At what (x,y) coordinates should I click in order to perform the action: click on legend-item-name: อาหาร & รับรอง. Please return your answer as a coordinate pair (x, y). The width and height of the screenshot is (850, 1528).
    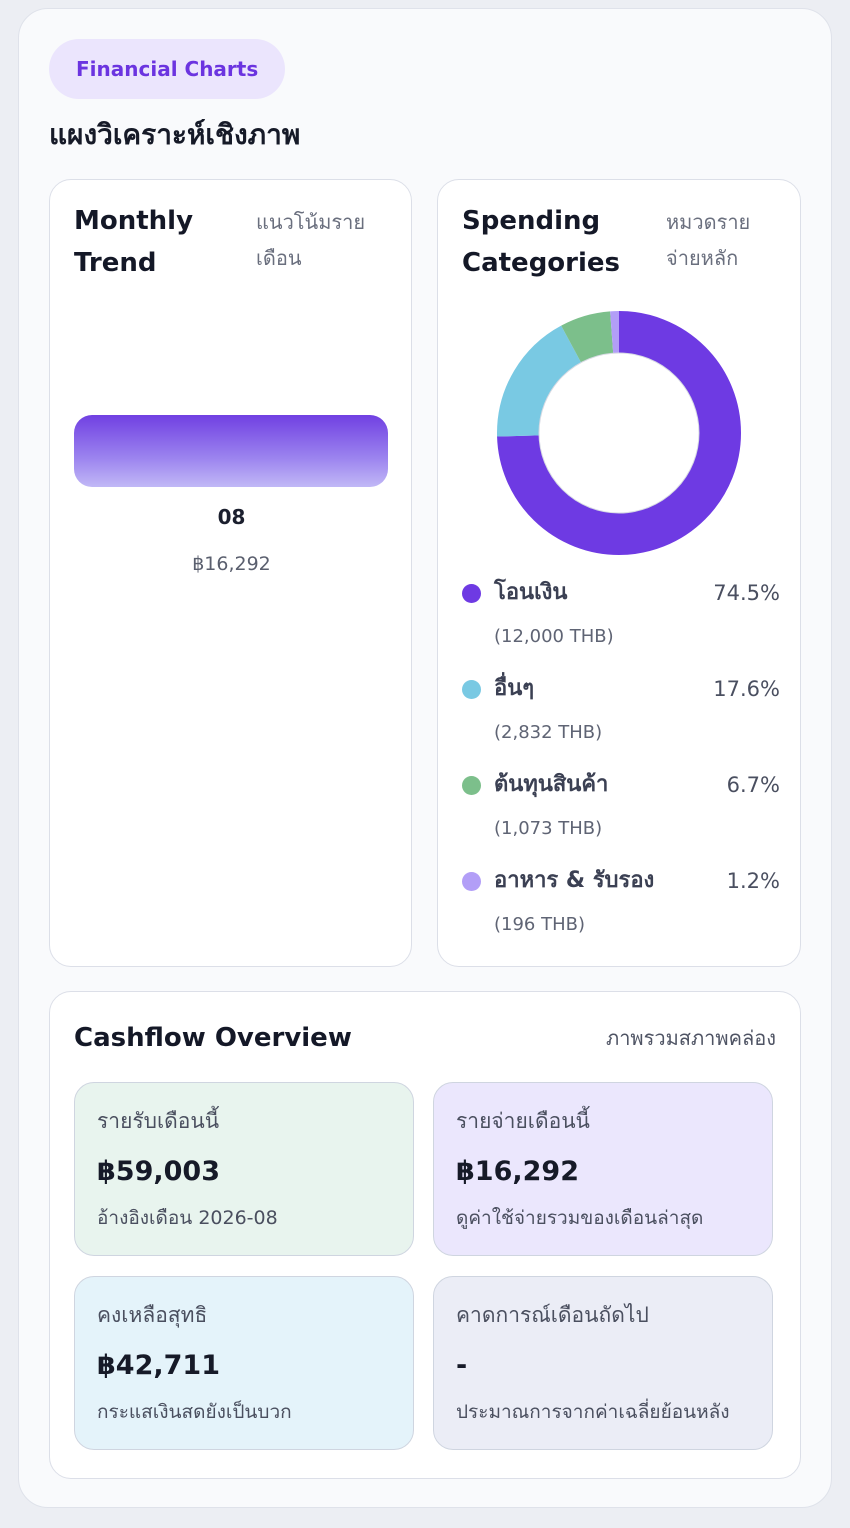
    Looking at the image, I should click on (574, 880).